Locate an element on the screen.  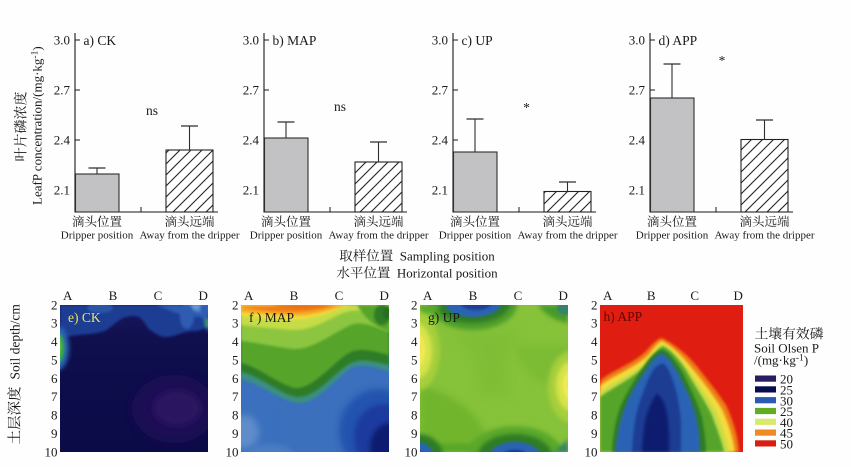
svg-text: g) UP is located at coordinates (444, 317).